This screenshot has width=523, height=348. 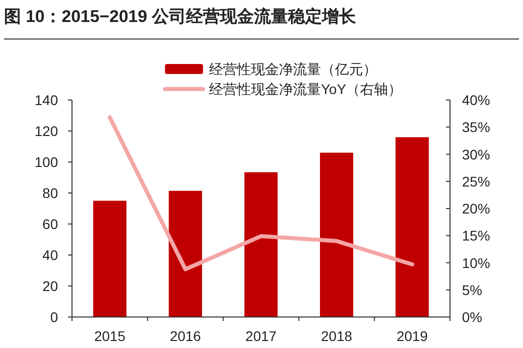 What do you see at coordinates (46, 162) in the screenshot?
I see `y-tick-label: 100` at bounding box center [46, 162].